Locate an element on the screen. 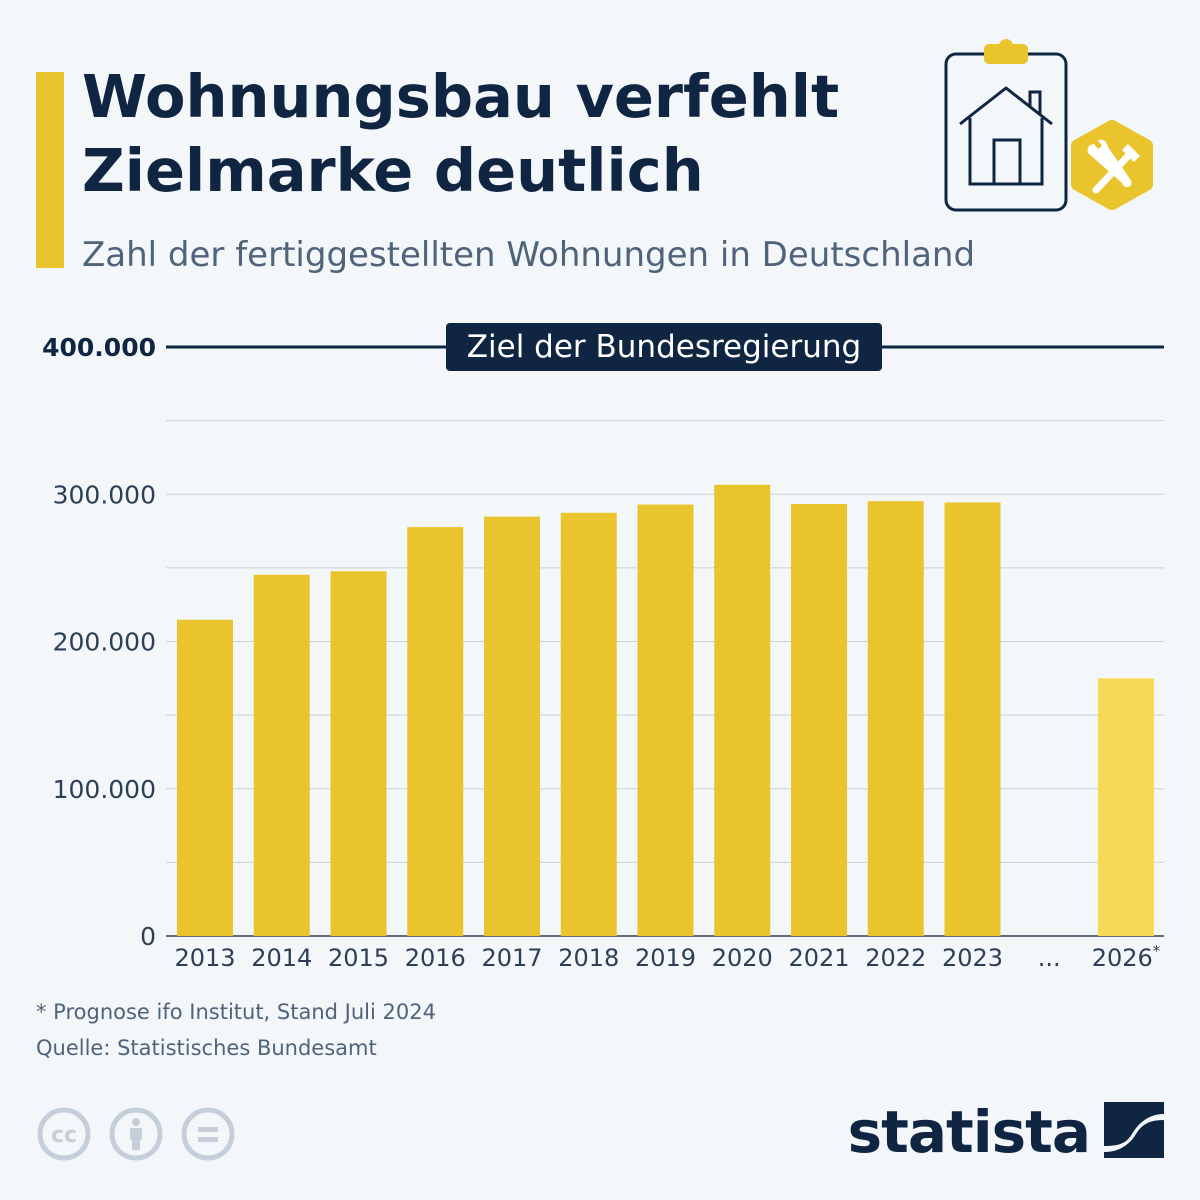 This screenshot has width=1200, height=1200. x-tick-label: 2020 is located at coordinates (742, 958).